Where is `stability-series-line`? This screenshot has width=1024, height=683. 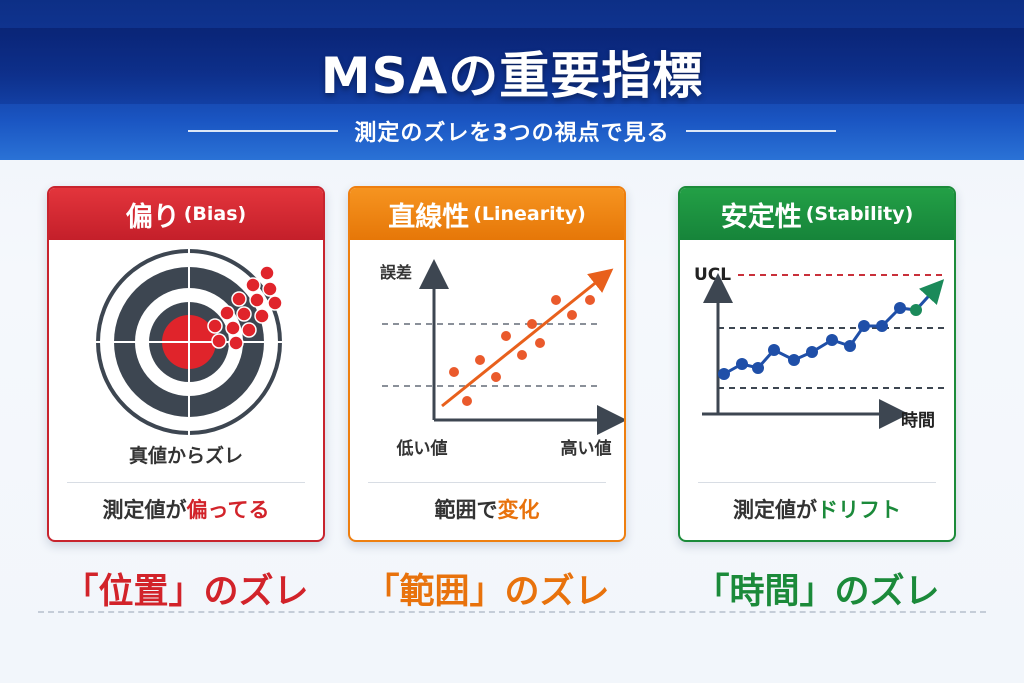
stability-series-line is located at coordinates (834, 327).